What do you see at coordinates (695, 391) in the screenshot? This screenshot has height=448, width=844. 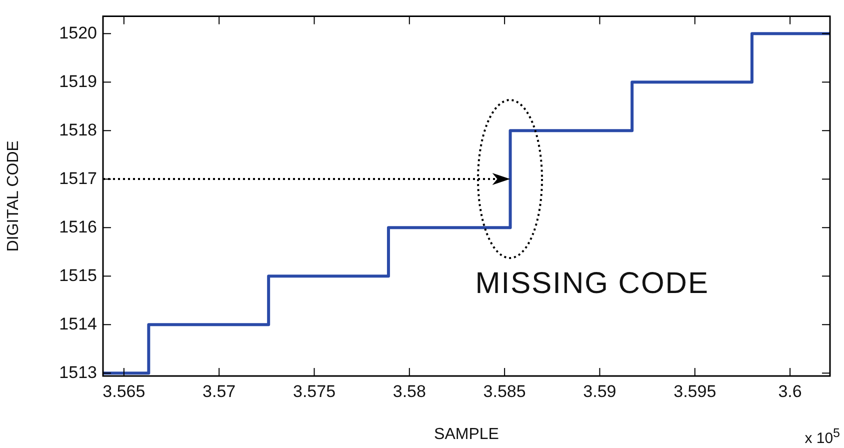 I see `x-tick-label: 3.595` at bounding box center [695, 391].